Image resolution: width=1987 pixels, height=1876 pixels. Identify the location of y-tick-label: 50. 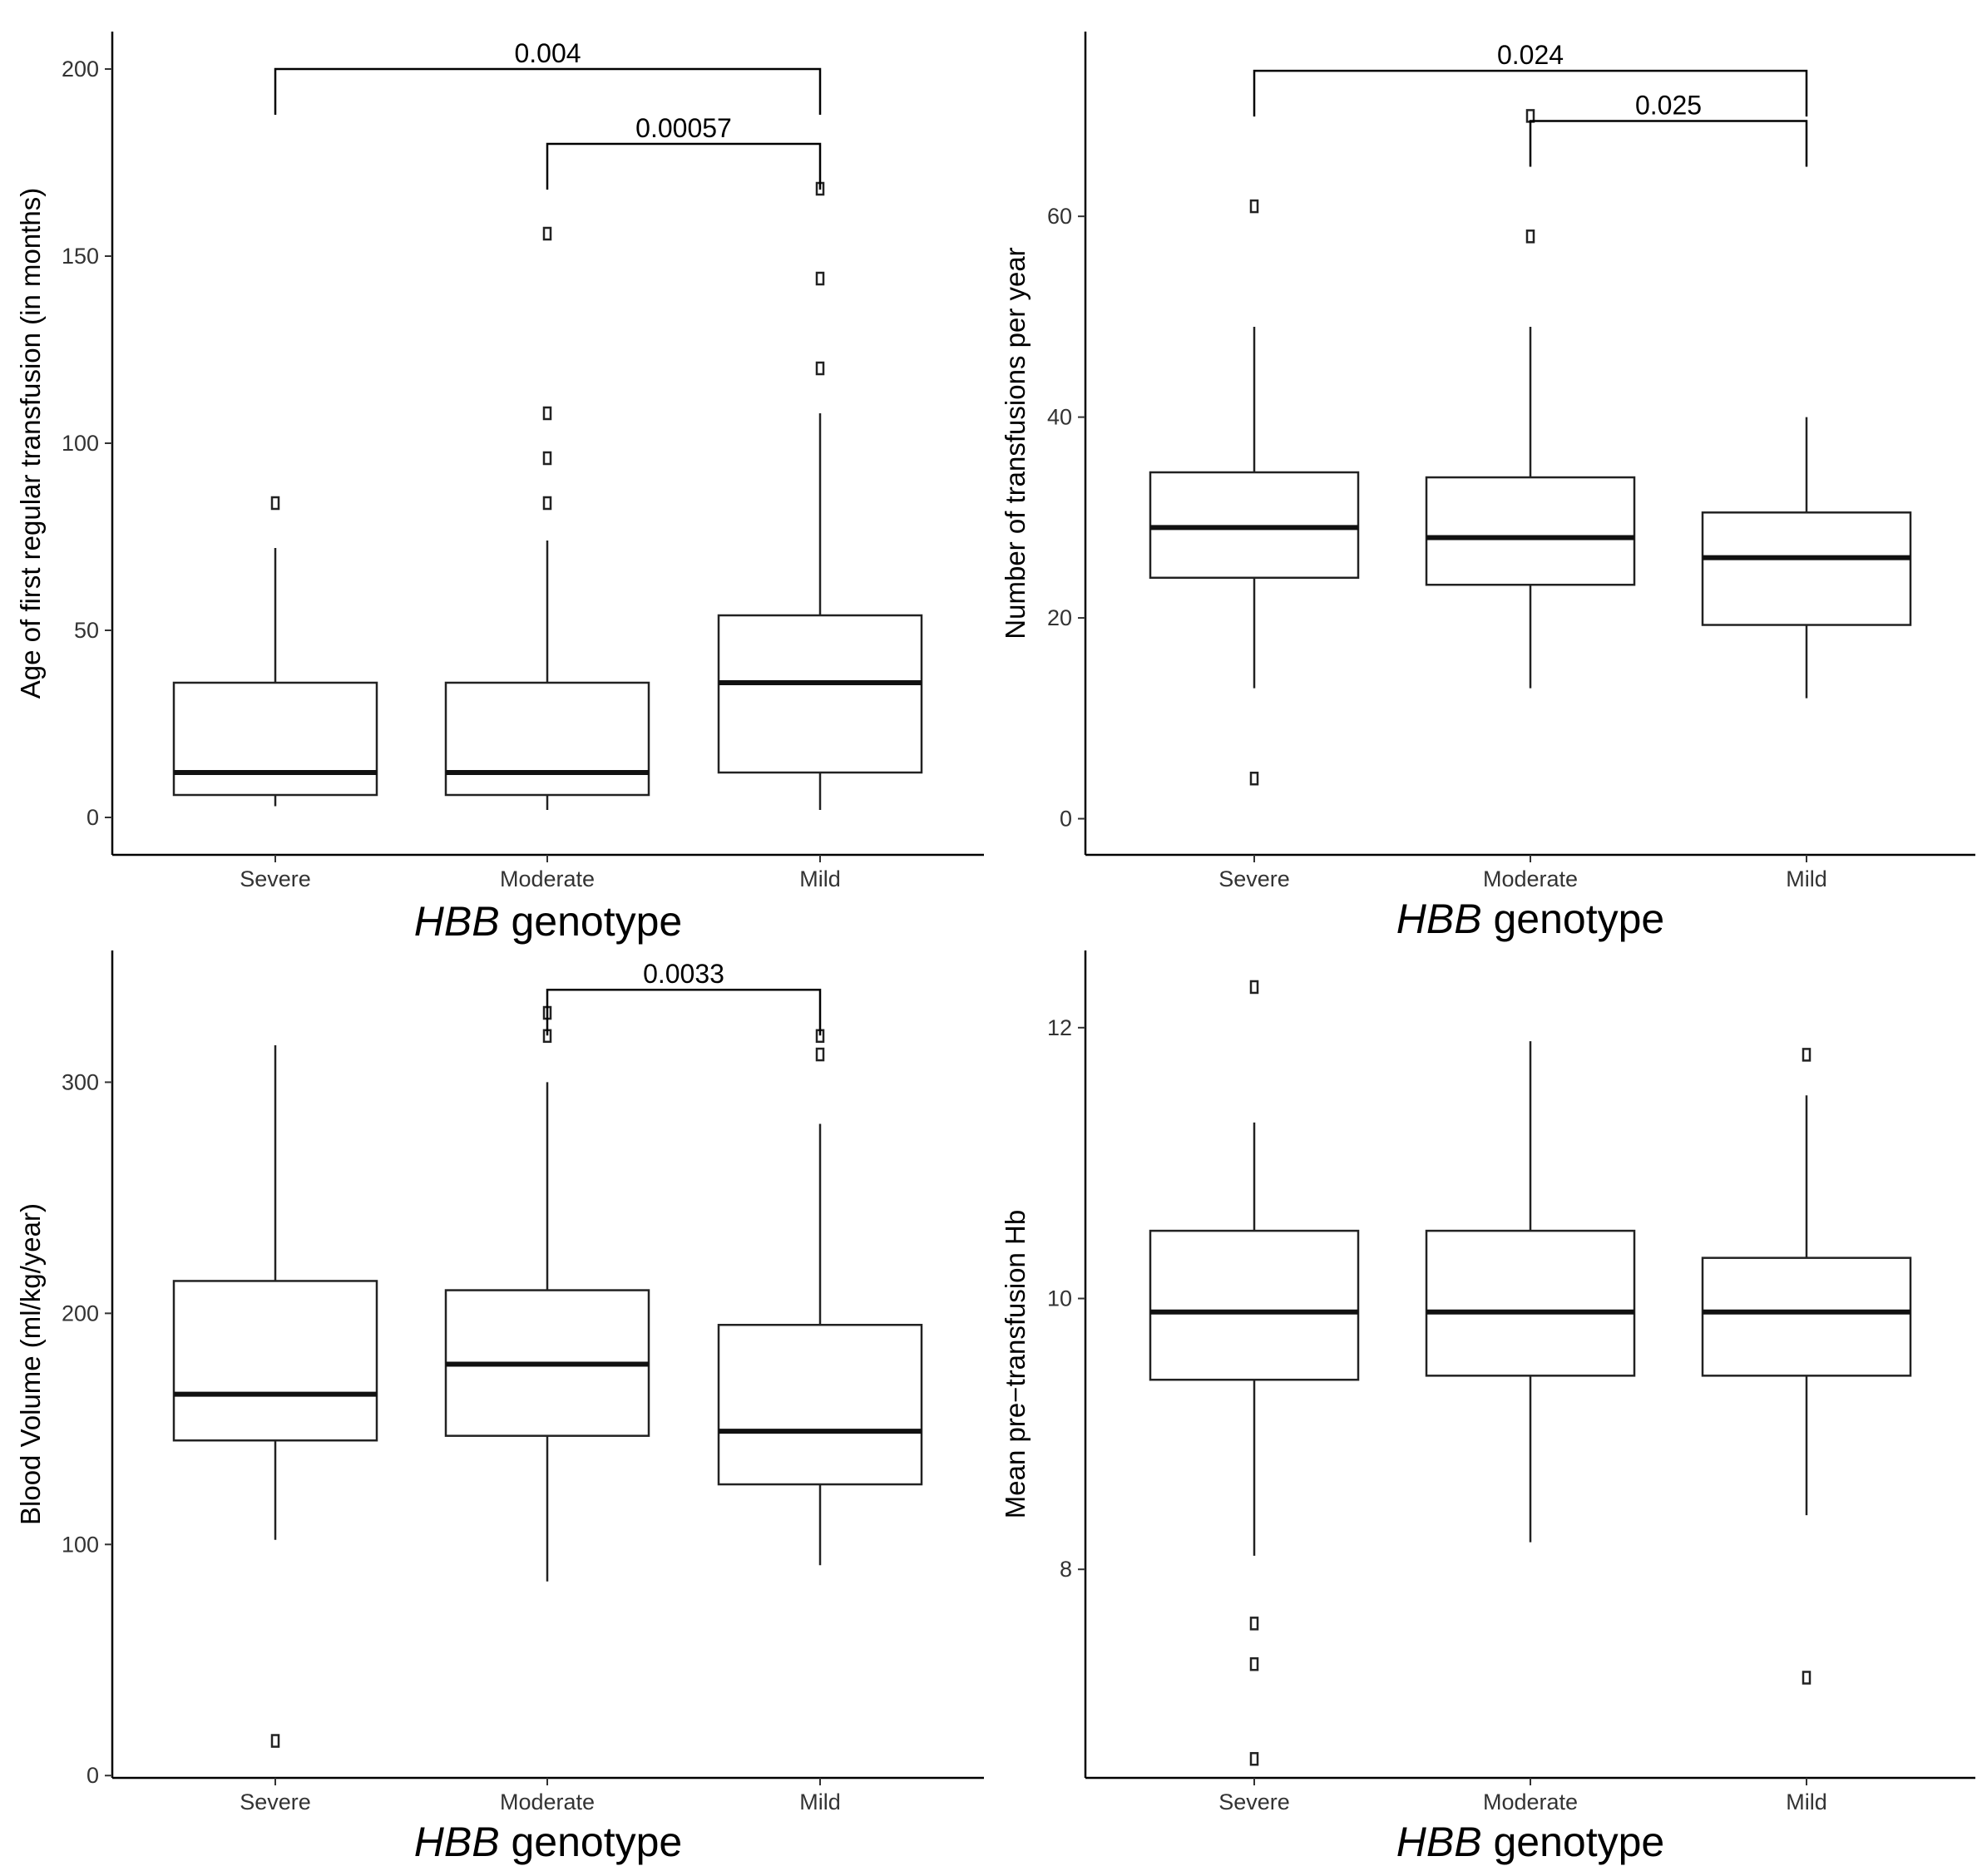
(86, 631).